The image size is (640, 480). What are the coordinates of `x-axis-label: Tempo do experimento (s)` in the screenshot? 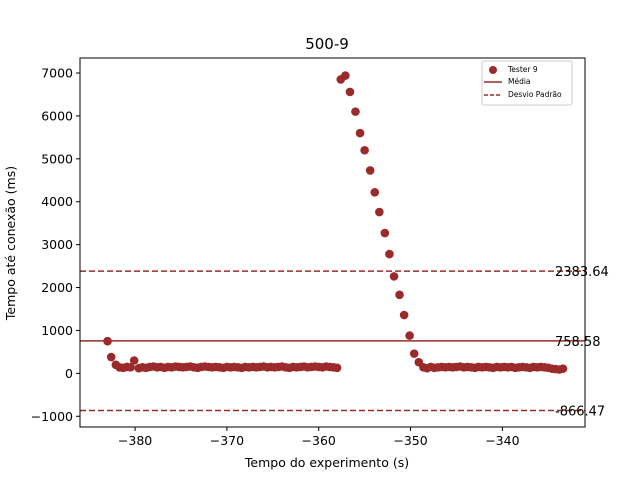 It's located at (326, 462).